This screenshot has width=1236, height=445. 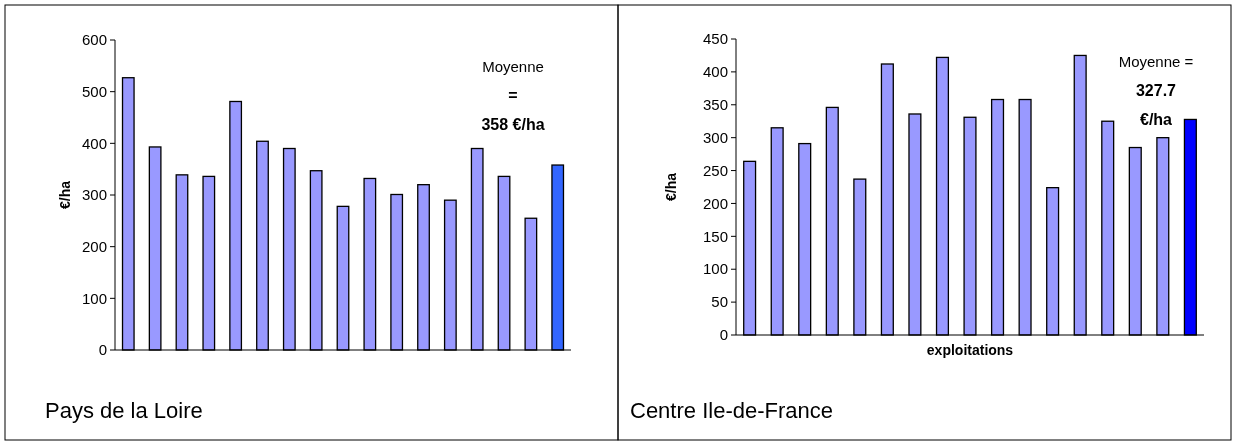 What do you see at coordinates (94, 40) in the screenshot?
I see `y-tick-label: 600` at bounding box center [94, 40].